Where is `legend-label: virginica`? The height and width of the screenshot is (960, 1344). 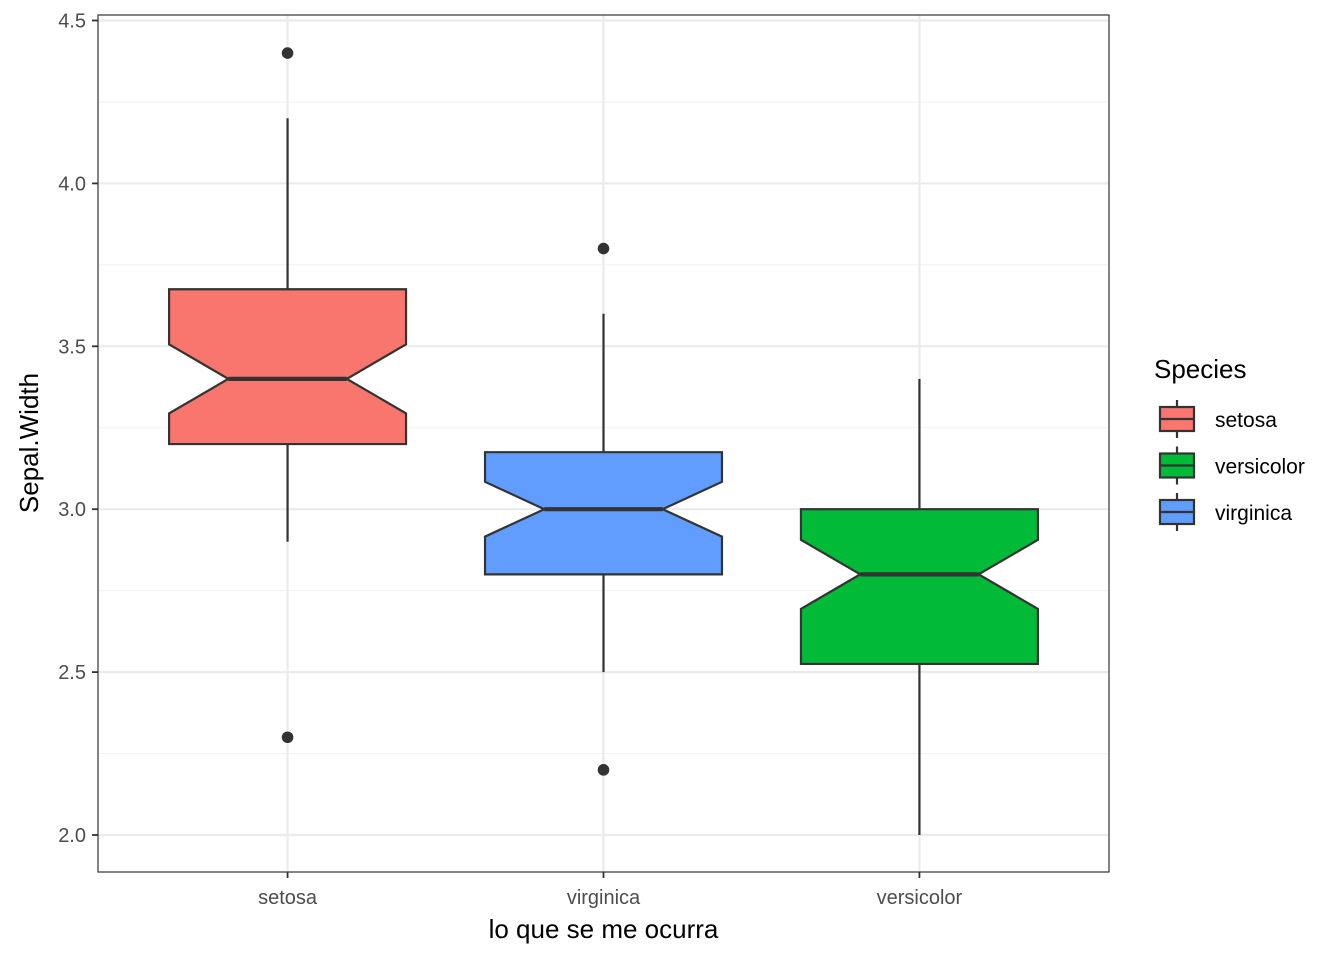 legend-label: virginica is located at coordinates (1253, 513).